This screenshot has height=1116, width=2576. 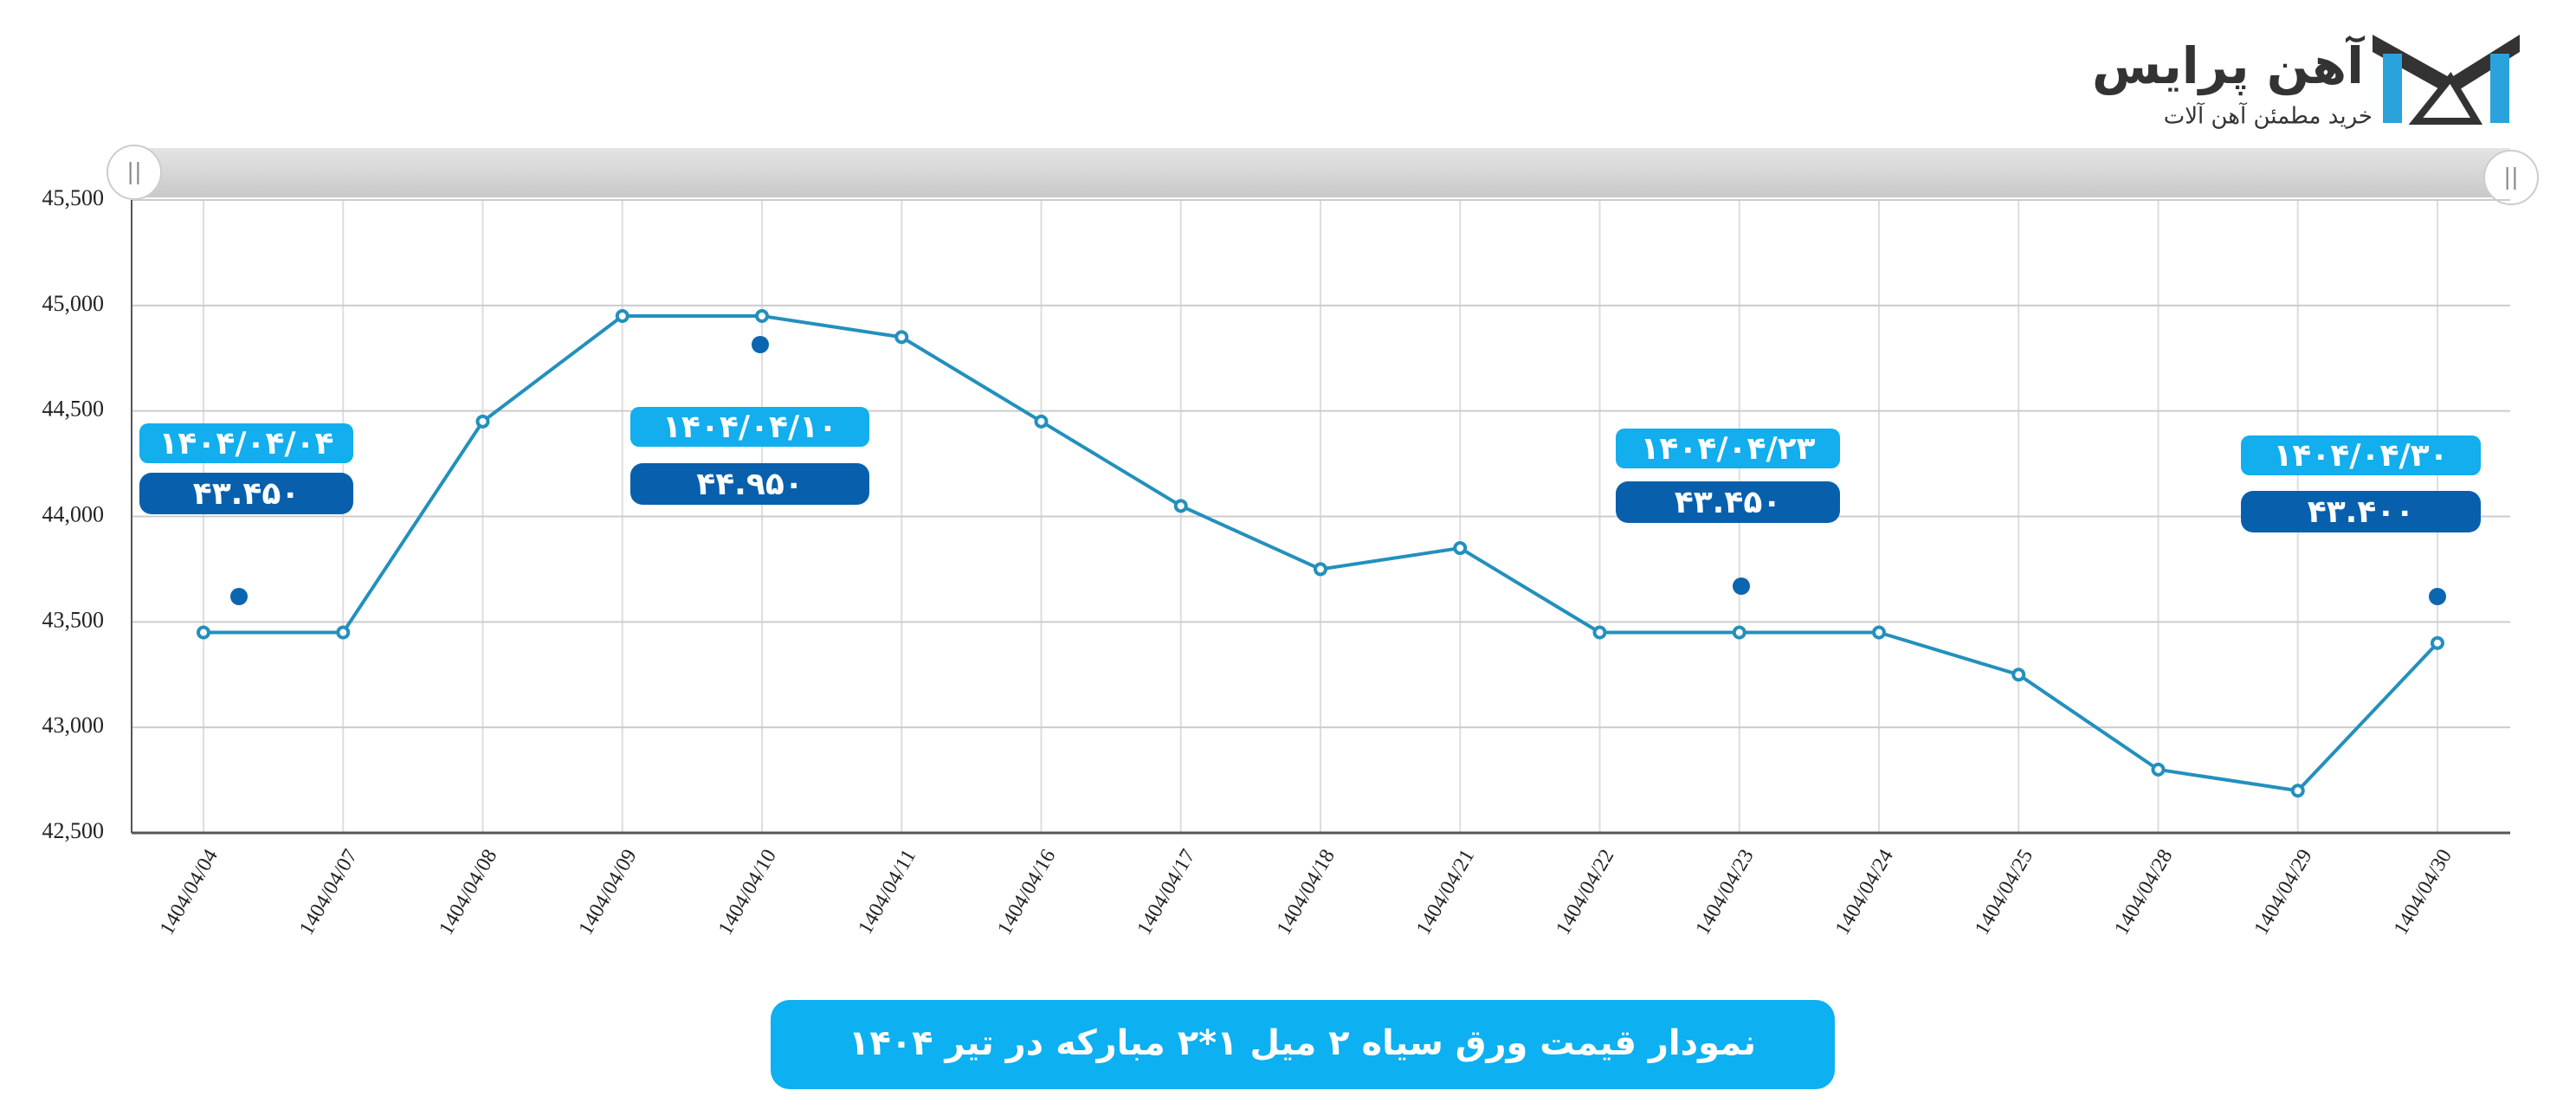 I want to click on callout-date: ۱۴۰۴/۰۴/۰۴, so click(x=245, y=443).